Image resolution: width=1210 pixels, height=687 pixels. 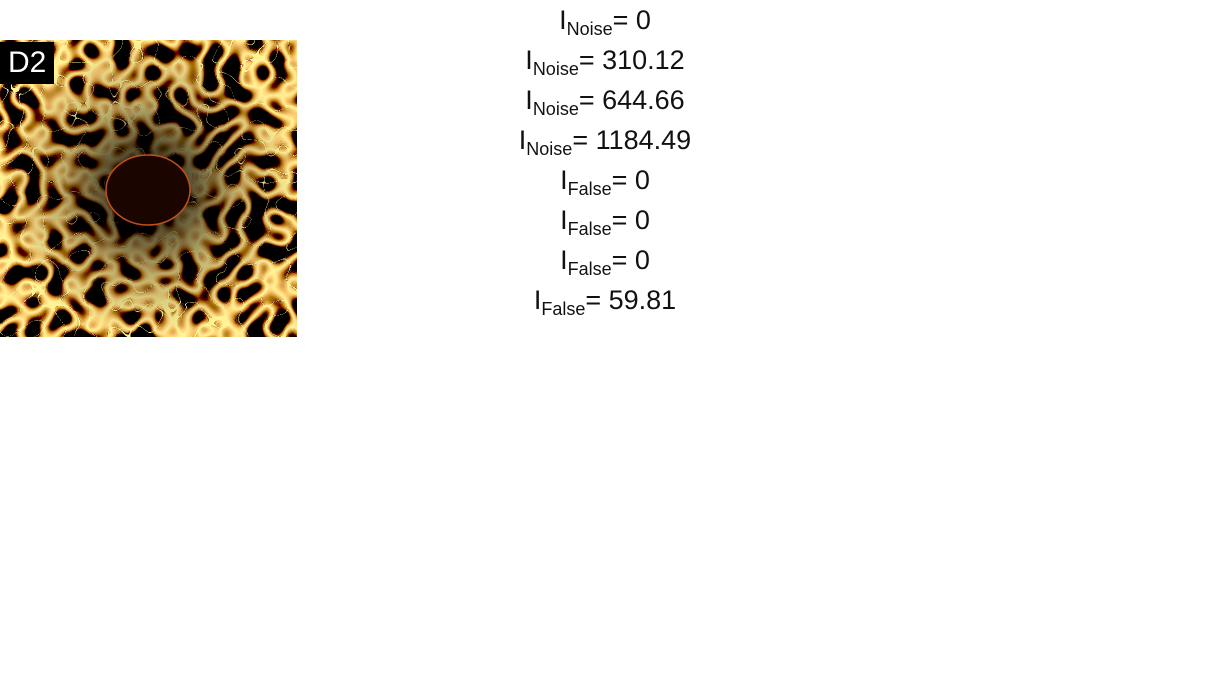 I want to click on title-value: = 1184.49, so click(x=632, y=140).